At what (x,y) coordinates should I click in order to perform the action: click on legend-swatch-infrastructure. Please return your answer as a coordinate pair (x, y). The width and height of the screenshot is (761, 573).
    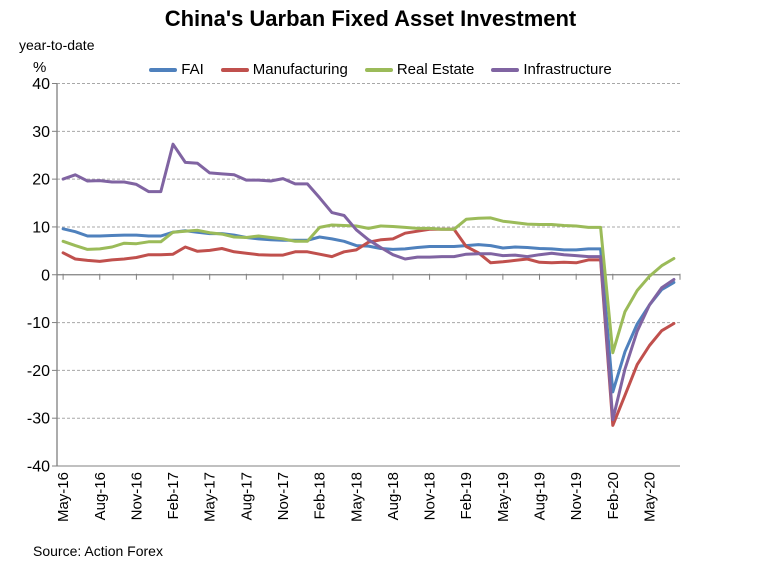
    Looking at the image, I should click on (505, 69).